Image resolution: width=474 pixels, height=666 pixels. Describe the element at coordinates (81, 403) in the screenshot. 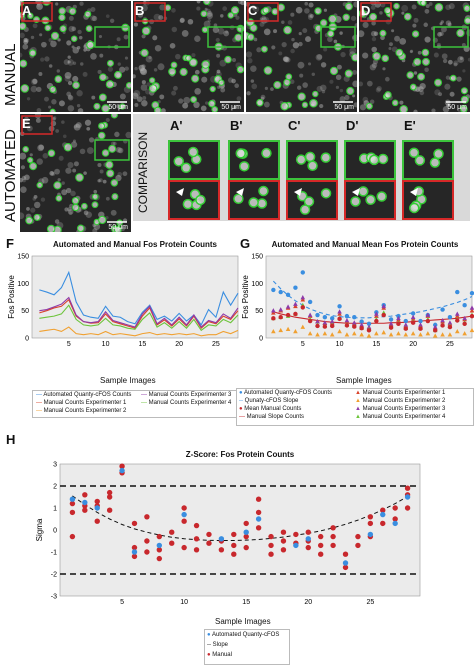

I see `legend-item-exp1: — Manual Counts Experimenter 1` at that location.